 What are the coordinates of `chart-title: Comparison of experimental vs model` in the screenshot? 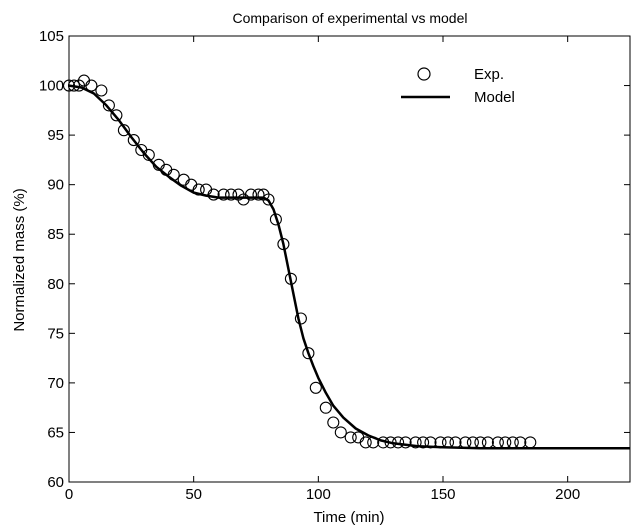 It's located at (350, 18).